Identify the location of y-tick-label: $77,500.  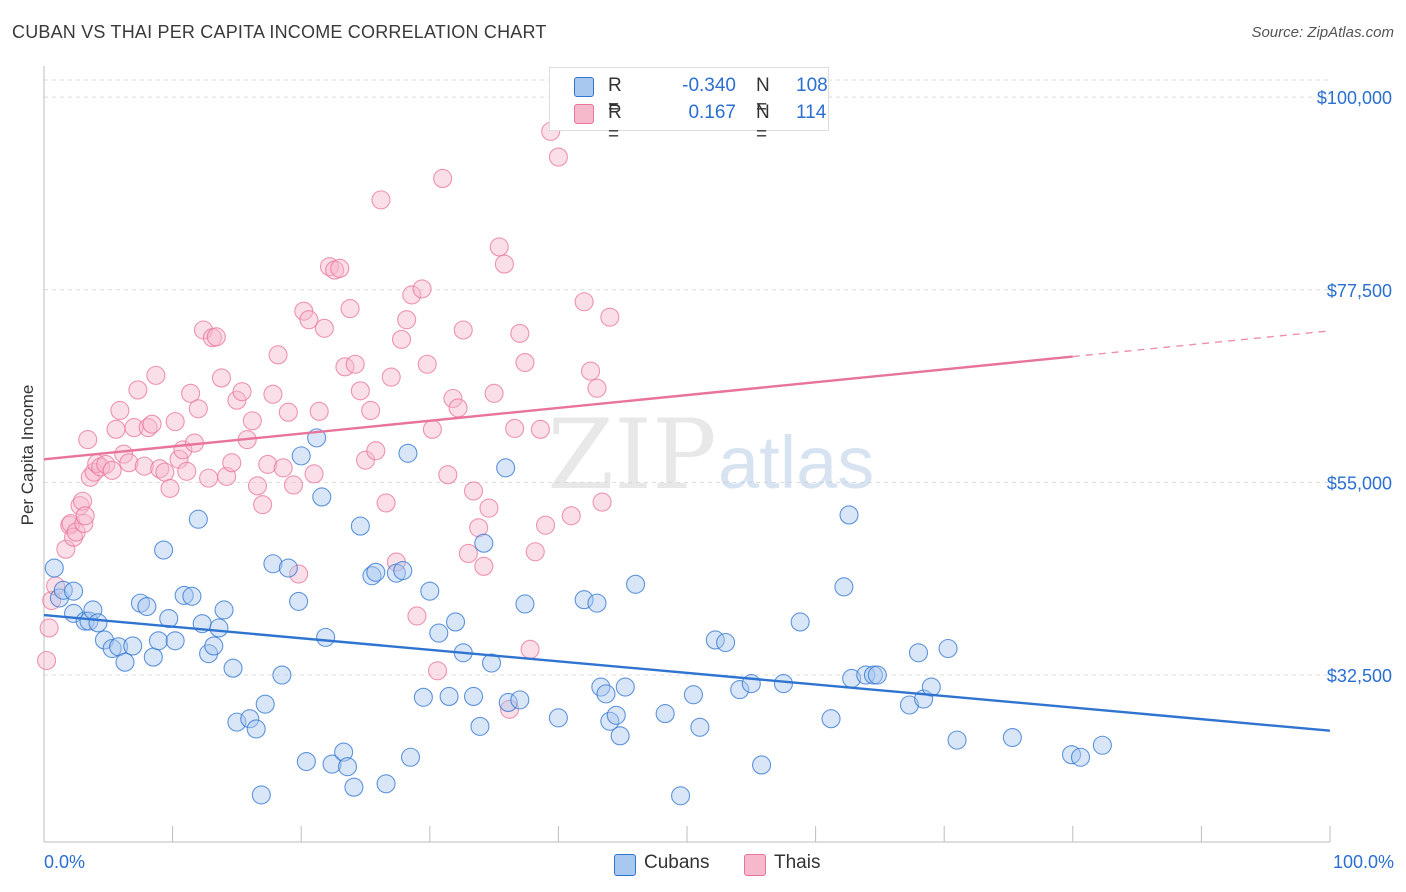
(1359, 291).